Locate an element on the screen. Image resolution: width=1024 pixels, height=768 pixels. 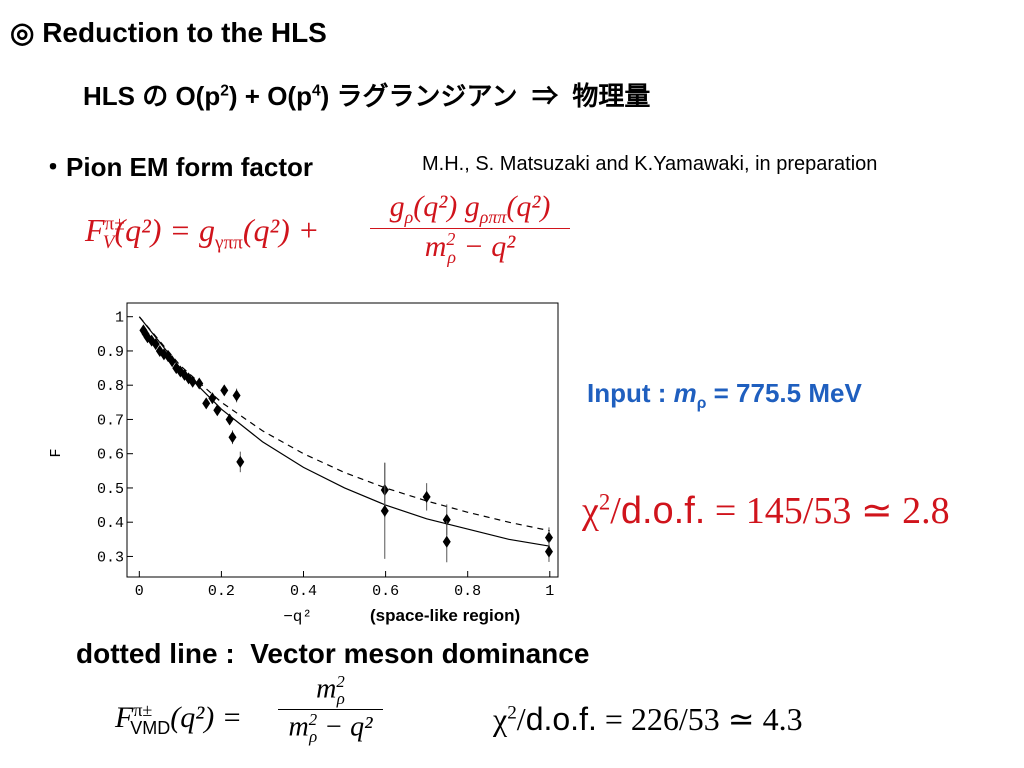
subscript: V is located at coordinates (108, 243).